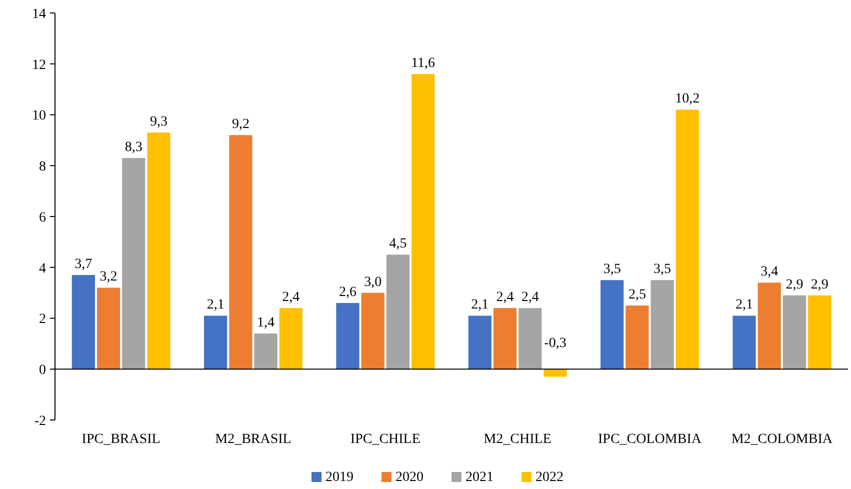  What do you see at coordinates (42, 218) in the screenshot?
I see `y-tick-label: 6` at bounding box center [42, 218].